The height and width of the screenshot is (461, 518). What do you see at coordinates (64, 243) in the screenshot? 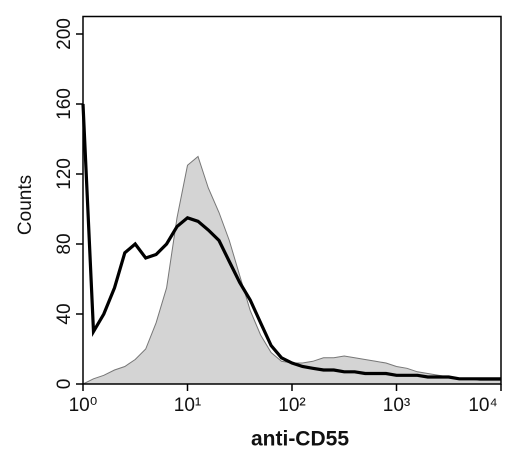
I see `y-tick-label: 80` at bounding box center [64, 243].